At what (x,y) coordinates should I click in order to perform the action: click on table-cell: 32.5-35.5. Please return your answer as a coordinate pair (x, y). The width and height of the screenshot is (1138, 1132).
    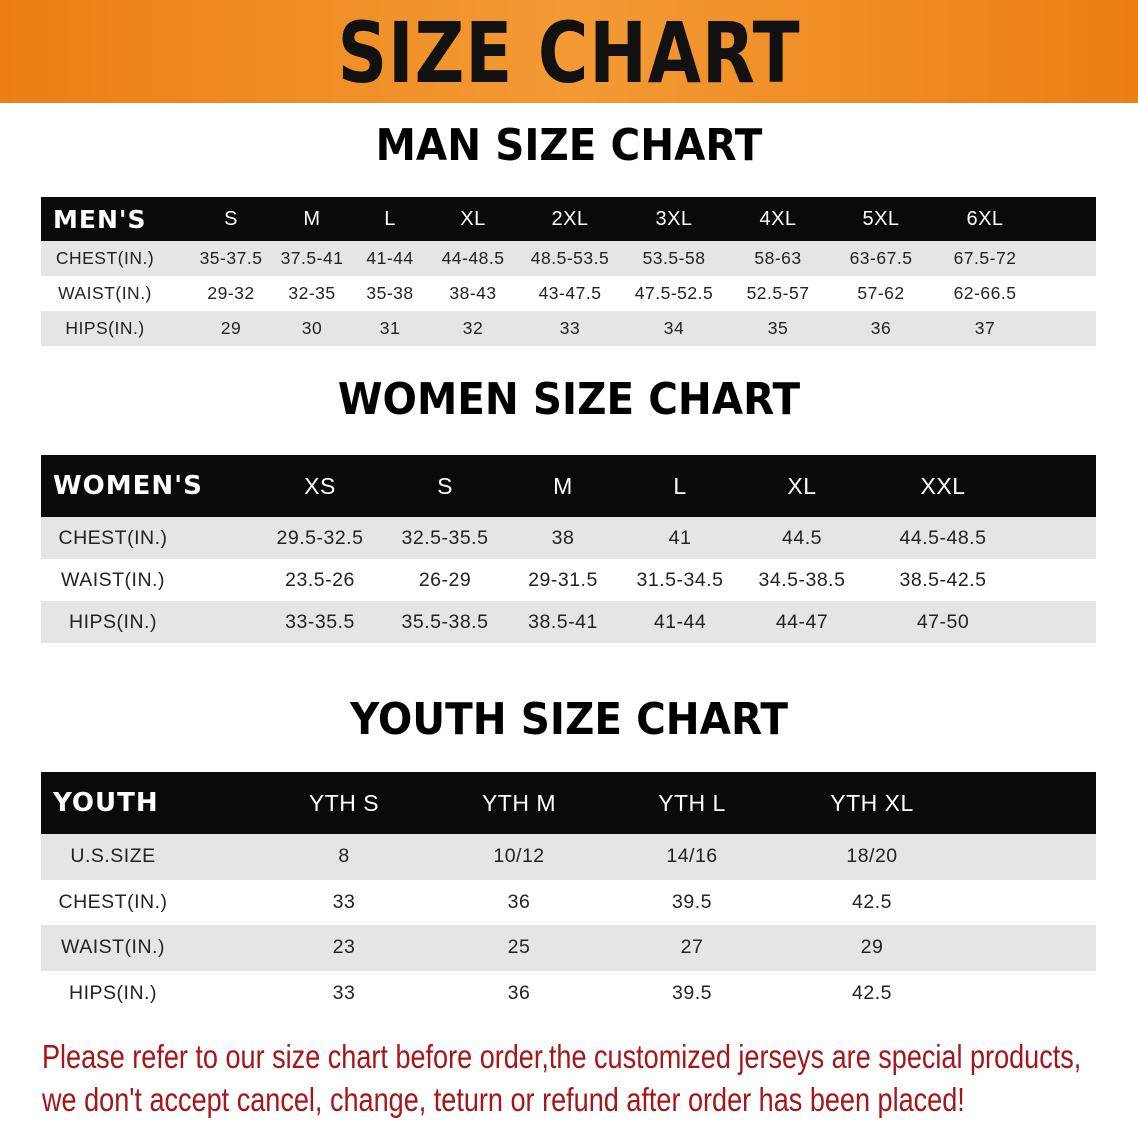
    Looking at the image, I should click on (445, 537).